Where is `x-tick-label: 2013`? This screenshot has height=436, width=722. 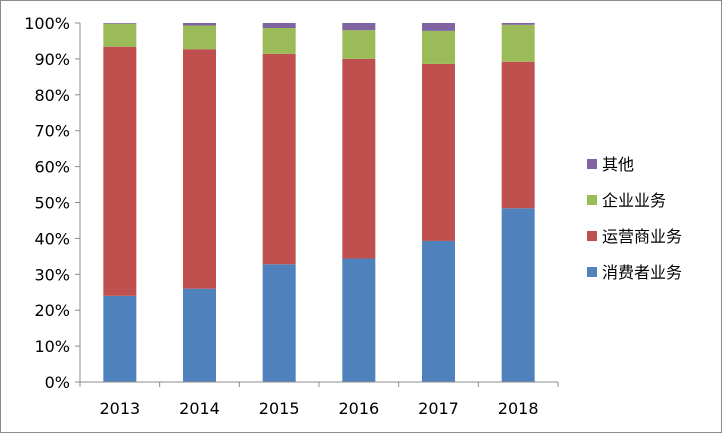
x-tick-label: 2013 is located at coordinates (119, 408).